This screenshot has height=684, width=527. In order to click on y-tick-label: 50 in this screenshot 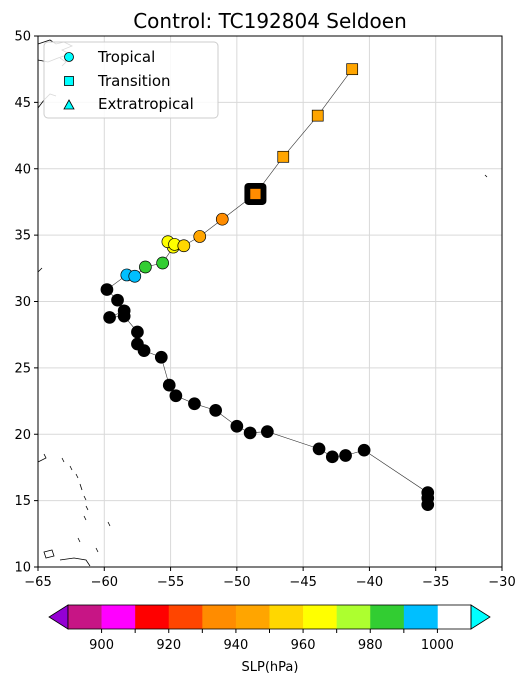, I will do `click(22, 37)`.